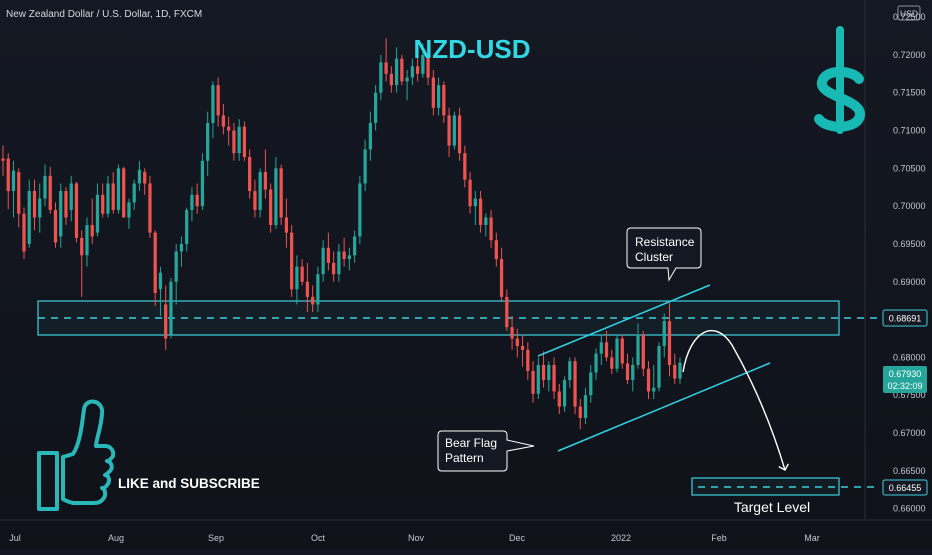 The width and height of the screenshot is (932, 555). I want to click on y-tick-label: 0.71000, so click(909, 131).